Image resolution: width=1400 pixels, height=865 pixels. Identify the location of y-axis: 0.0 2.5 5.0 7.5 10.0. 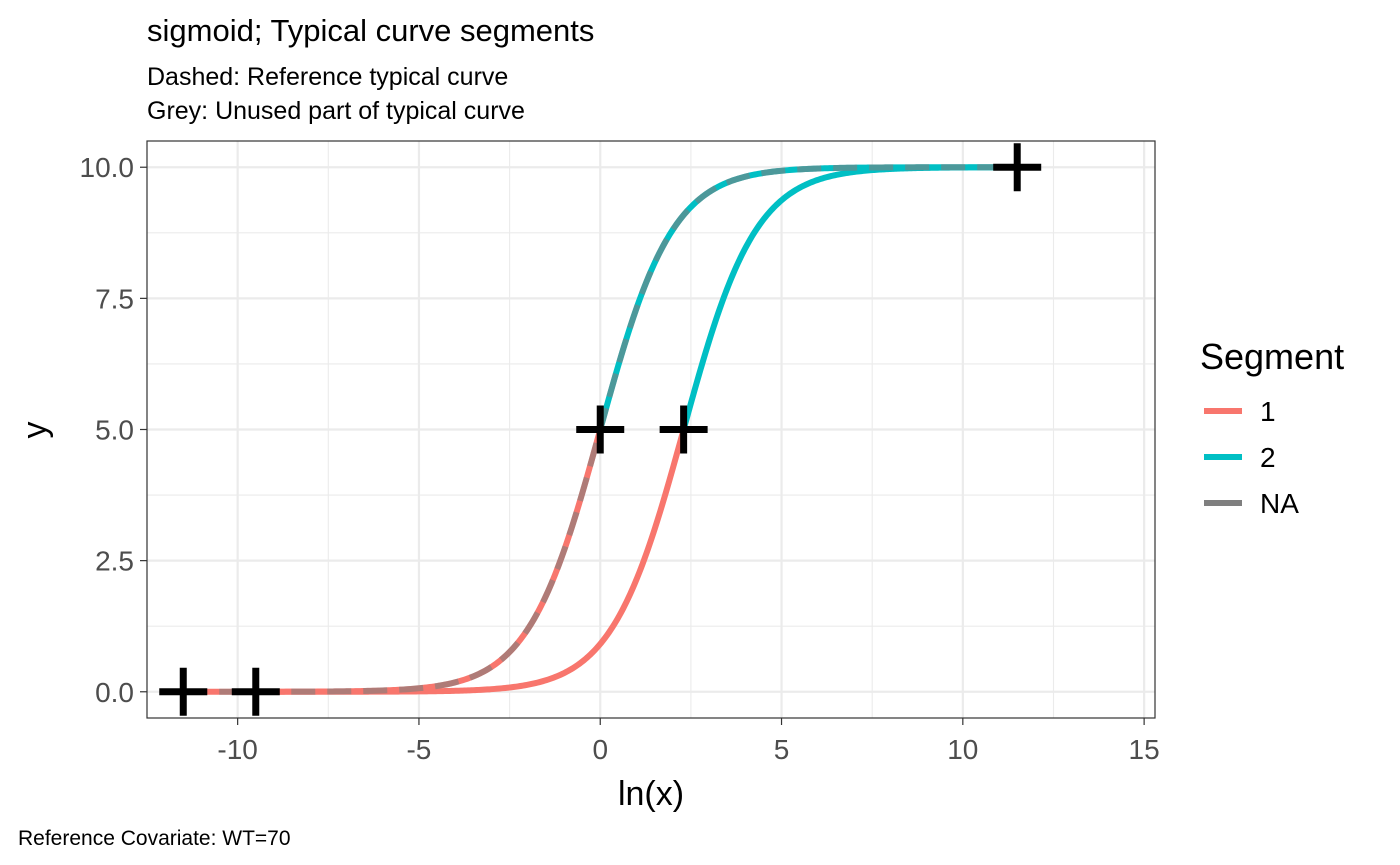
(113, 430).